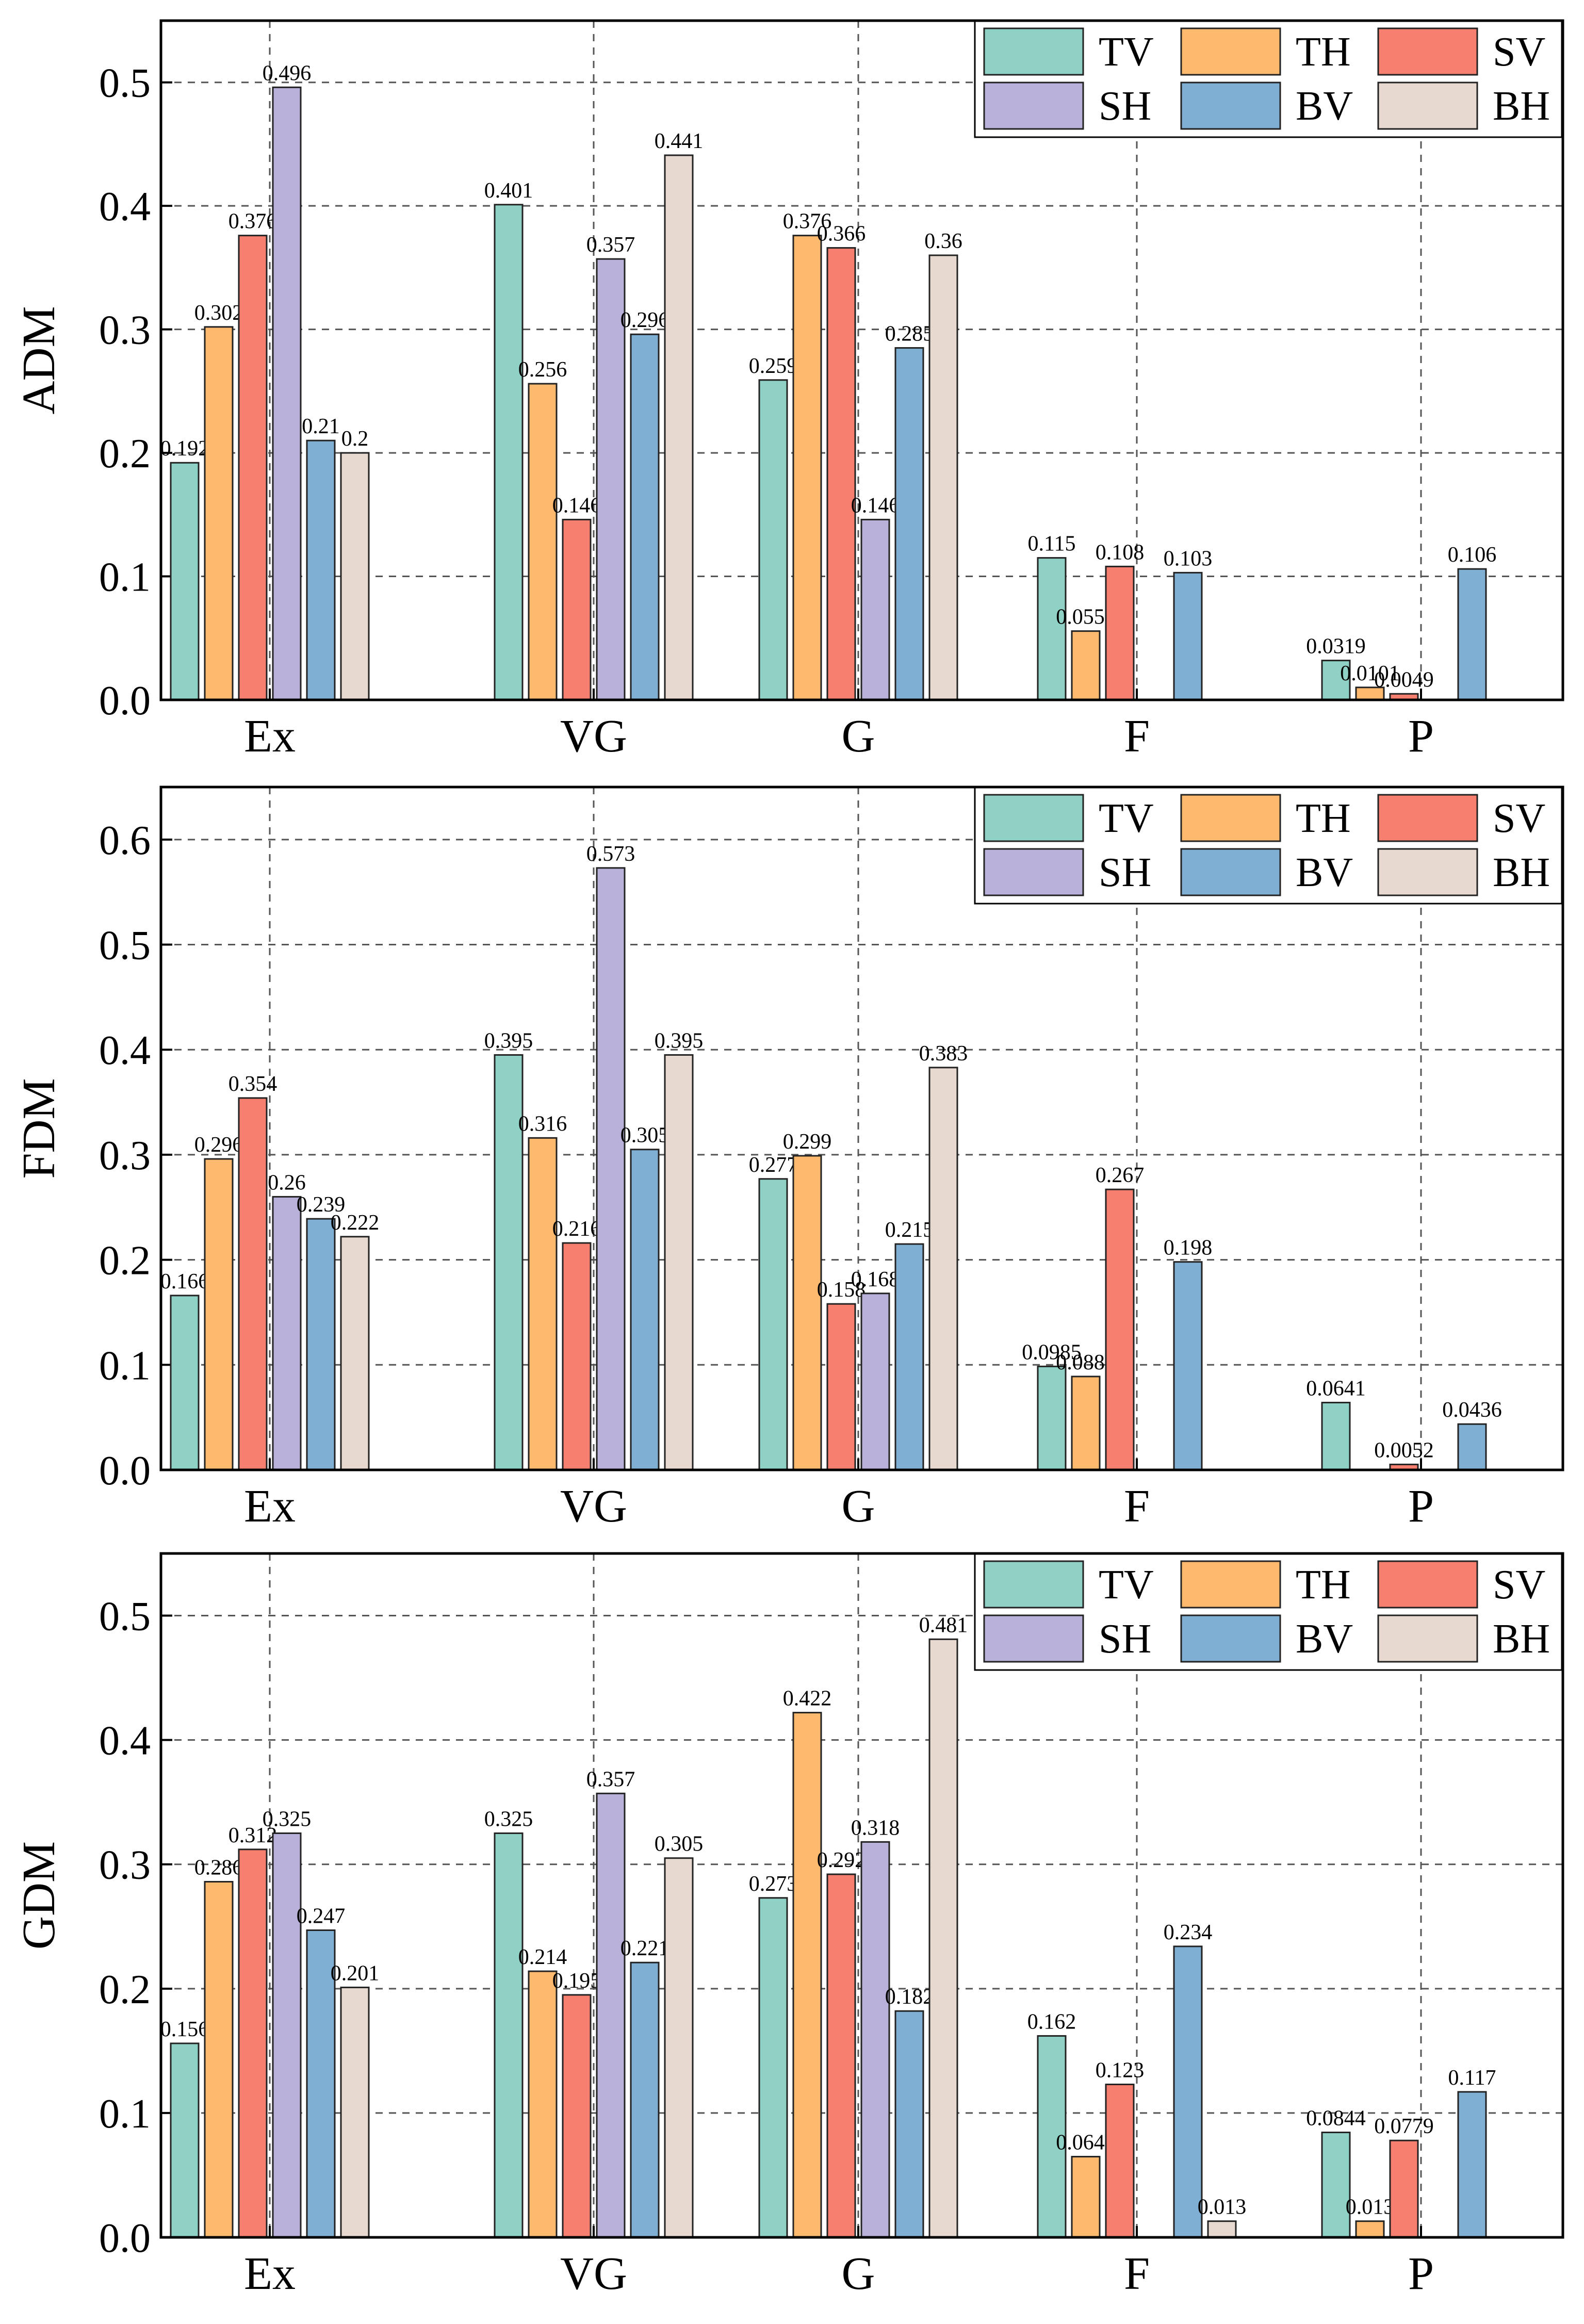 The width and height of the screenshot is (1584, 2324). I want to click on legend-label-sh: SH, so click(1125, 1639).